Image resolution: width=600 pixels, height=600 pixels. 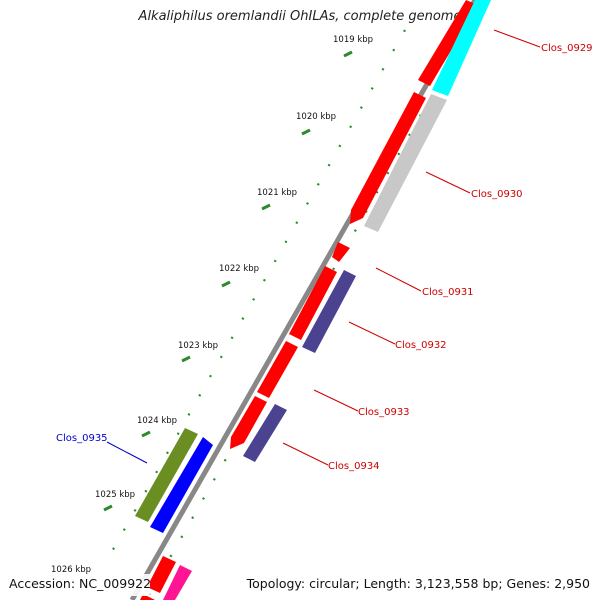 I want to click on kbp-label: 1022 kbp, so click(x=239, y=269).